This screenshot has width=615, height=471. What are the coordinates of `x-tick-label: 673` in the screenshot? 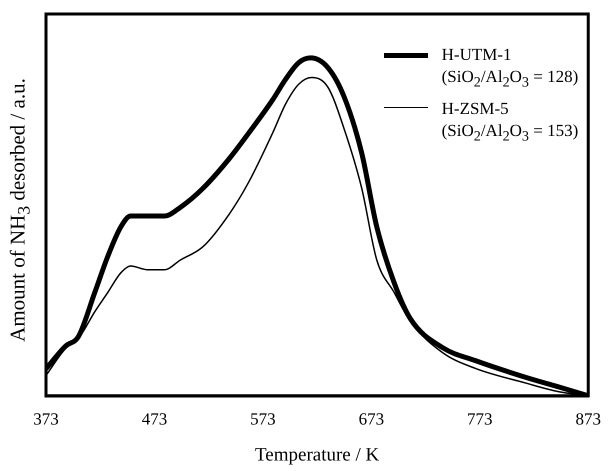 It's located at (371, 418).